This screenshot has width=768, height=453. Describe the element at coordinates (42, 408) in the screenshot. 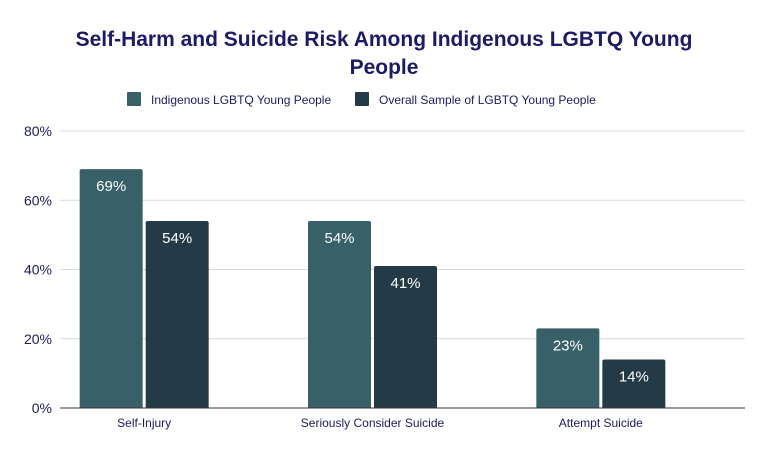

I see `y-tick-label: 0%` at that location.